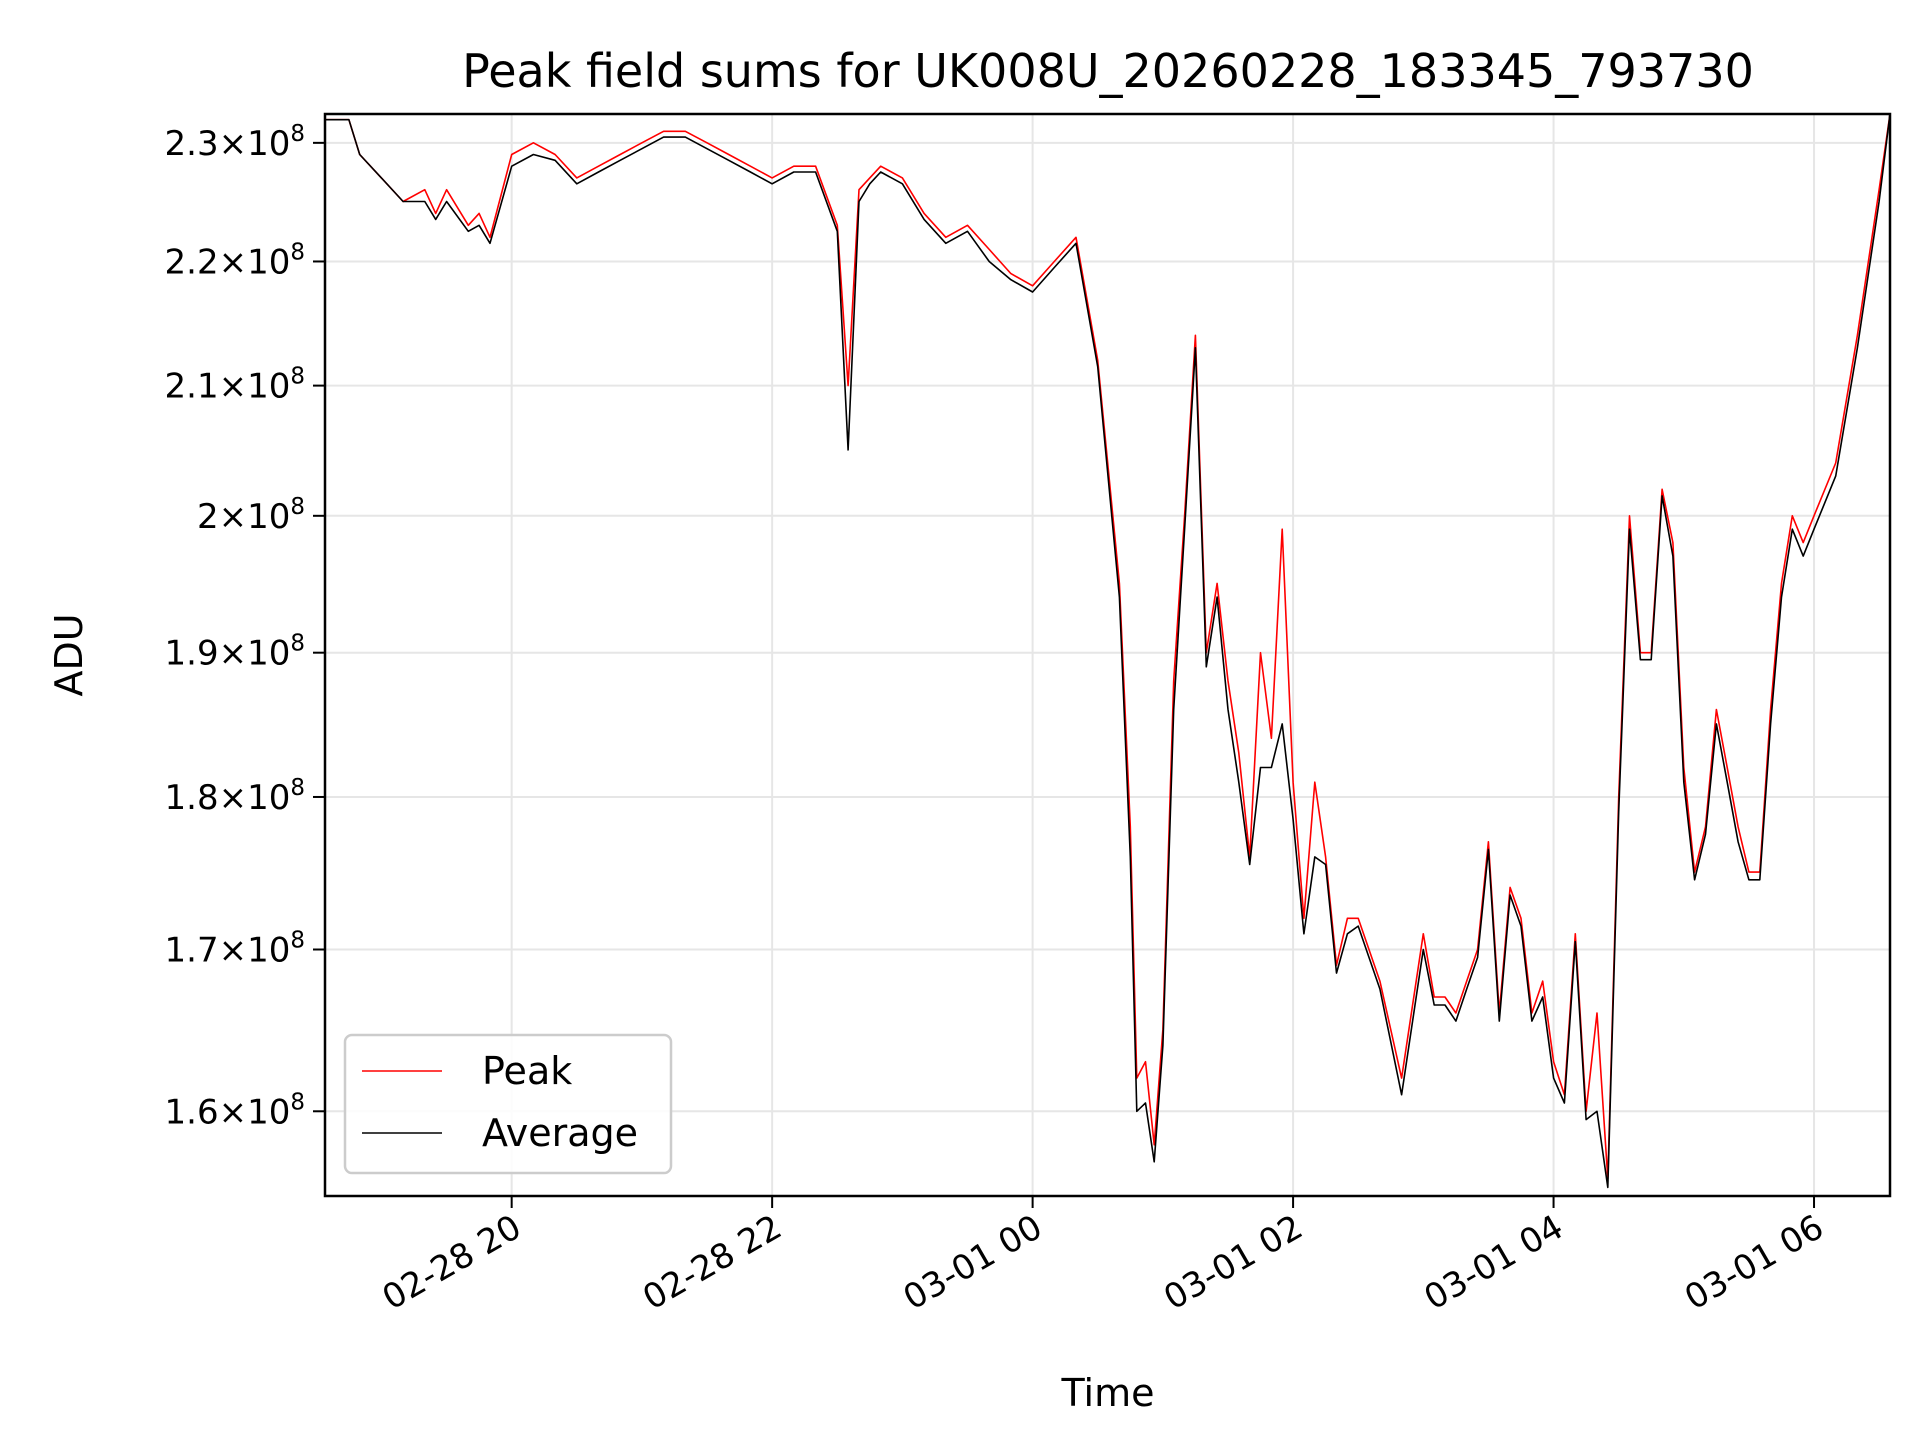  What do you see at coordinates (1108, 1393) in the screenshot?
I see `x-axis-label: Time` at bounding box center [1108, 1393].